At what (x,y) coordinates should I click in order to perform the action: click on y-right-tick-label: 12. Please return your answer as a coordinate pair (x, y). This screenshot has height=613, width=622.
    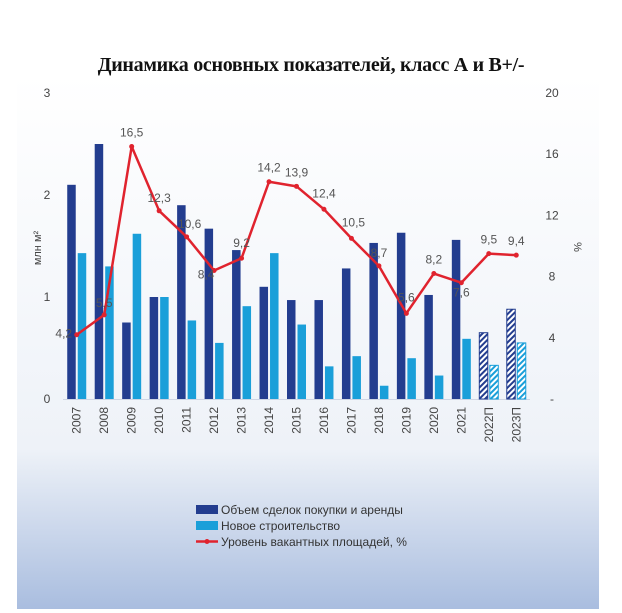
    Looking at the image, I should click on (552, 215).